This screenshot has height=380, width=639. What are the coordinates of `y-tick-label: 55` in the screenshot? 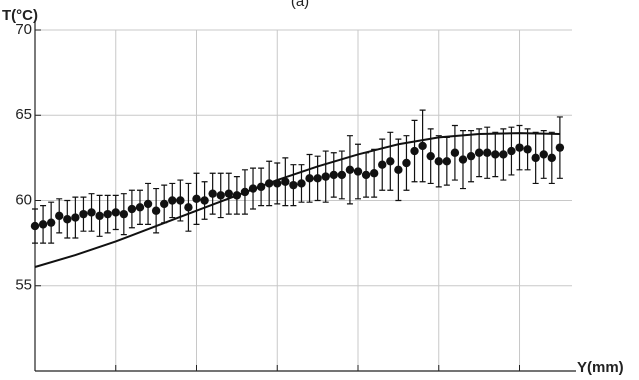 It's located at (23, 285).